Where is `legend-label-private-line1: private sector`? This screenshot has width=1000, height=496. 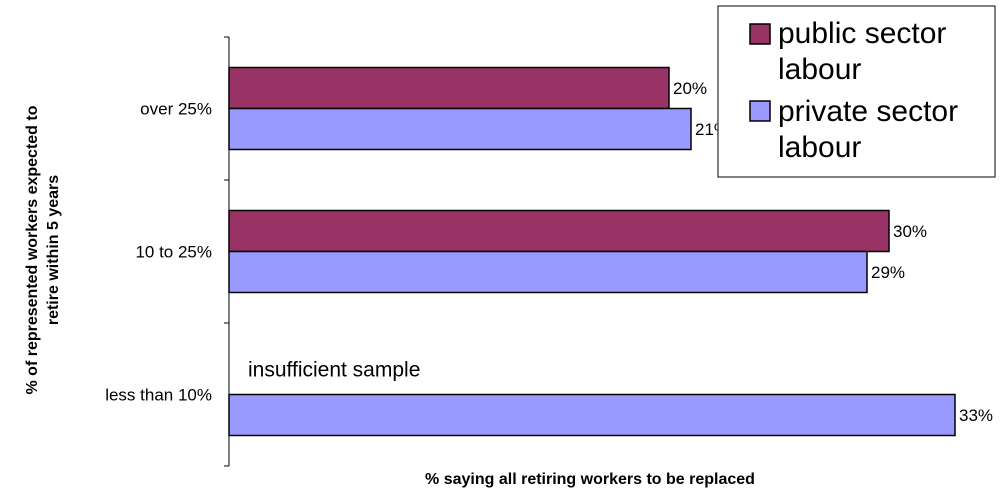 legend-label-private-line1: private sector is located at coordinates (868, 111).